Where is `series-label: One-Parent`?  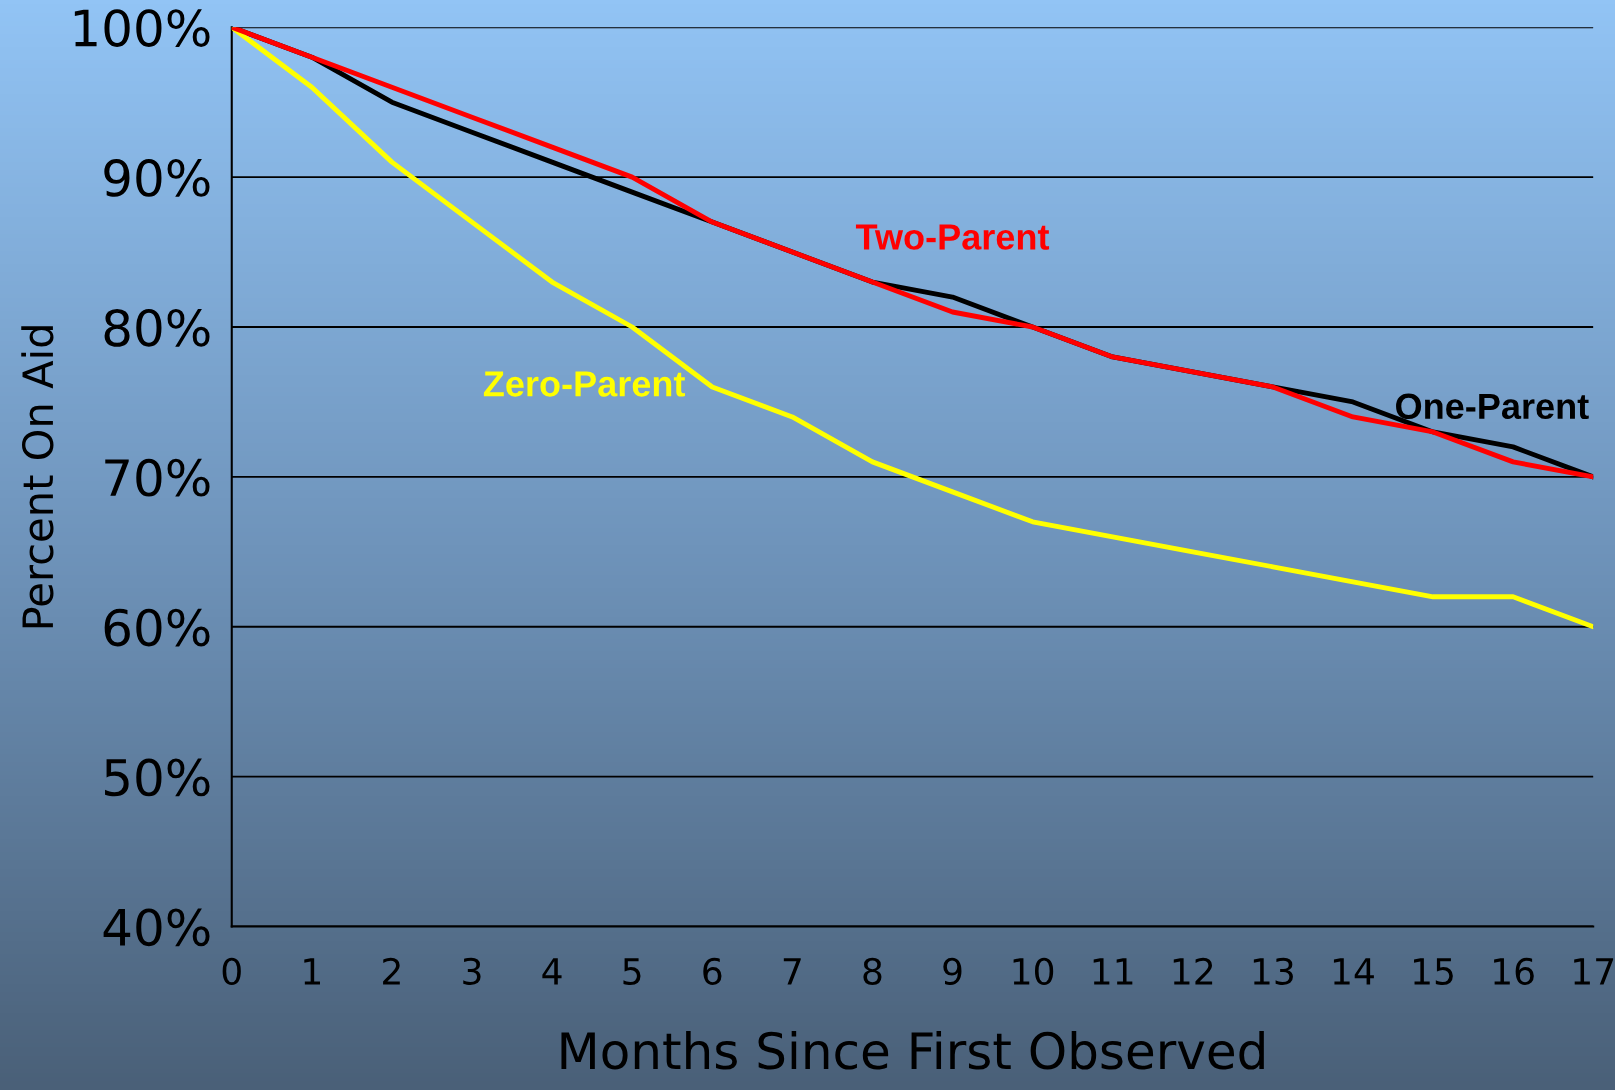 series-label: One-Parent is located at coordinates (1492, 406).